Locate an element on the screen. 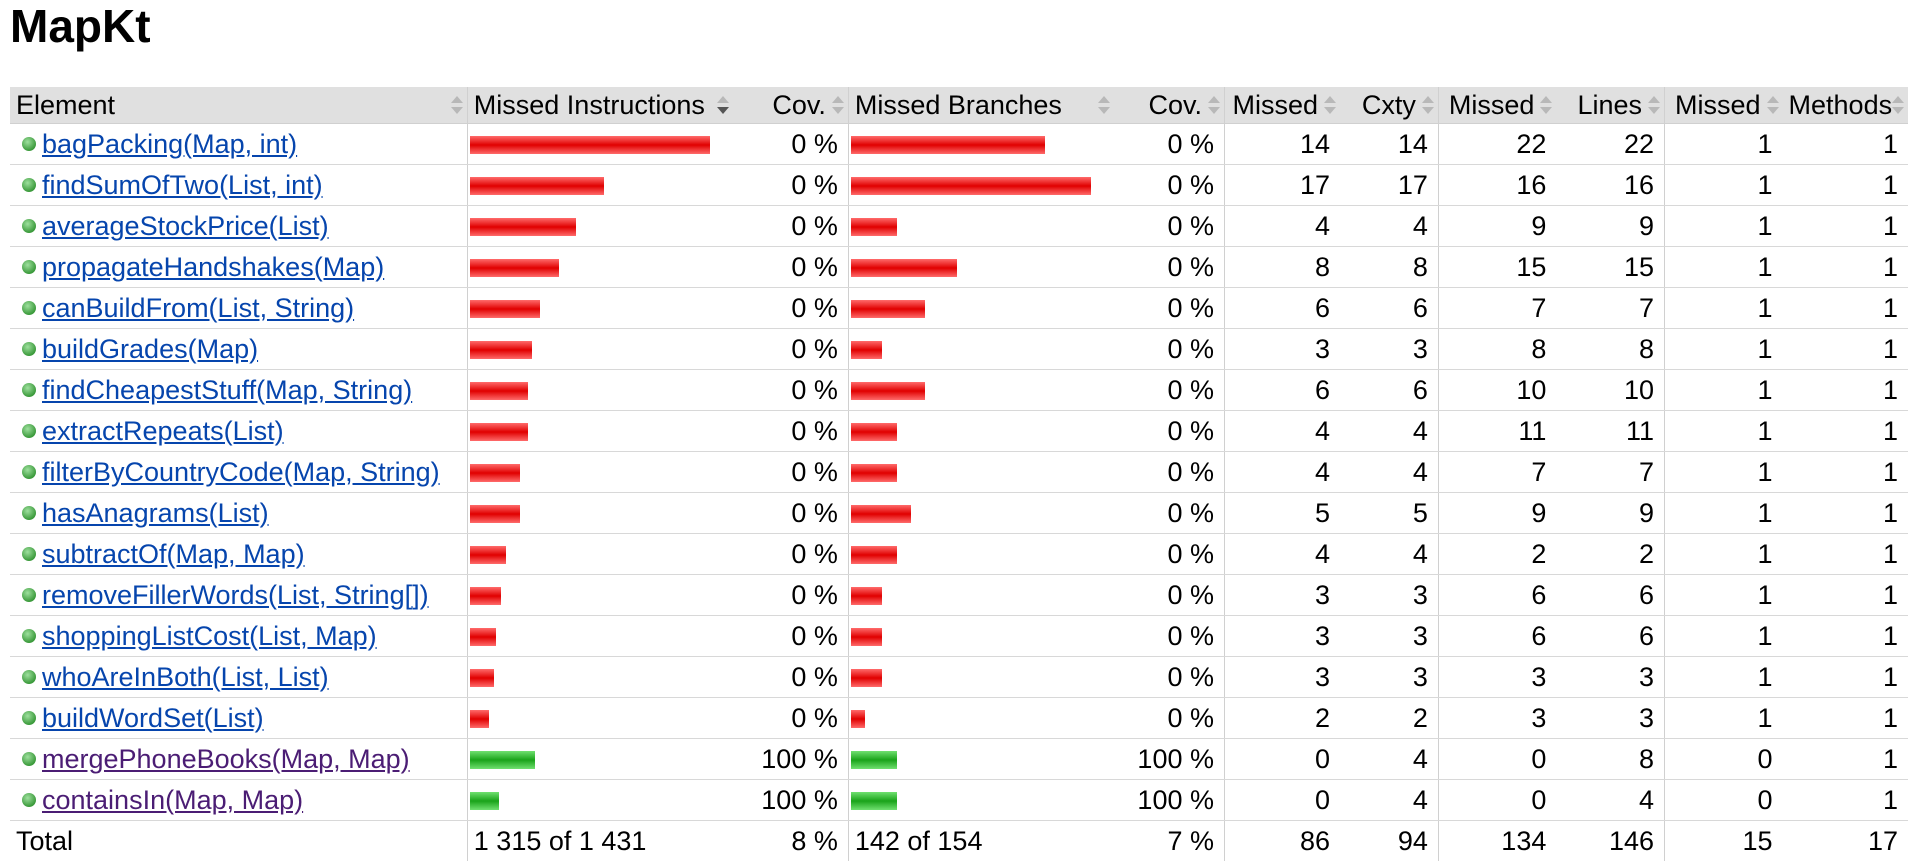 This screenshot has width=1911, height=868. col-missed-lines-header: Missed is located at coordinates (1497, 105).